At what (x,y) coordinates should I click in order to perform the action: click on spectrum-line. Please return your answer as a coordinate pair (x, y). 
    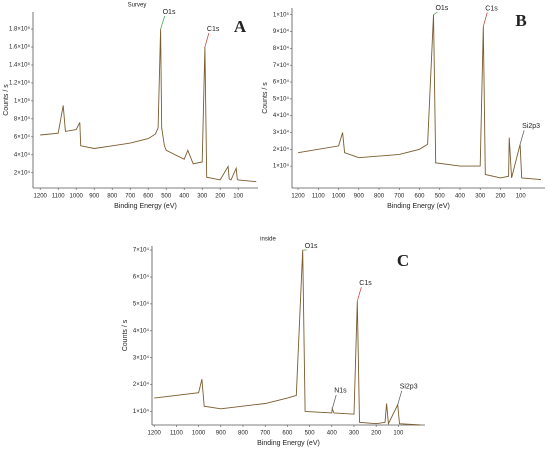
    Looking at the image, I should click on (148, 106).